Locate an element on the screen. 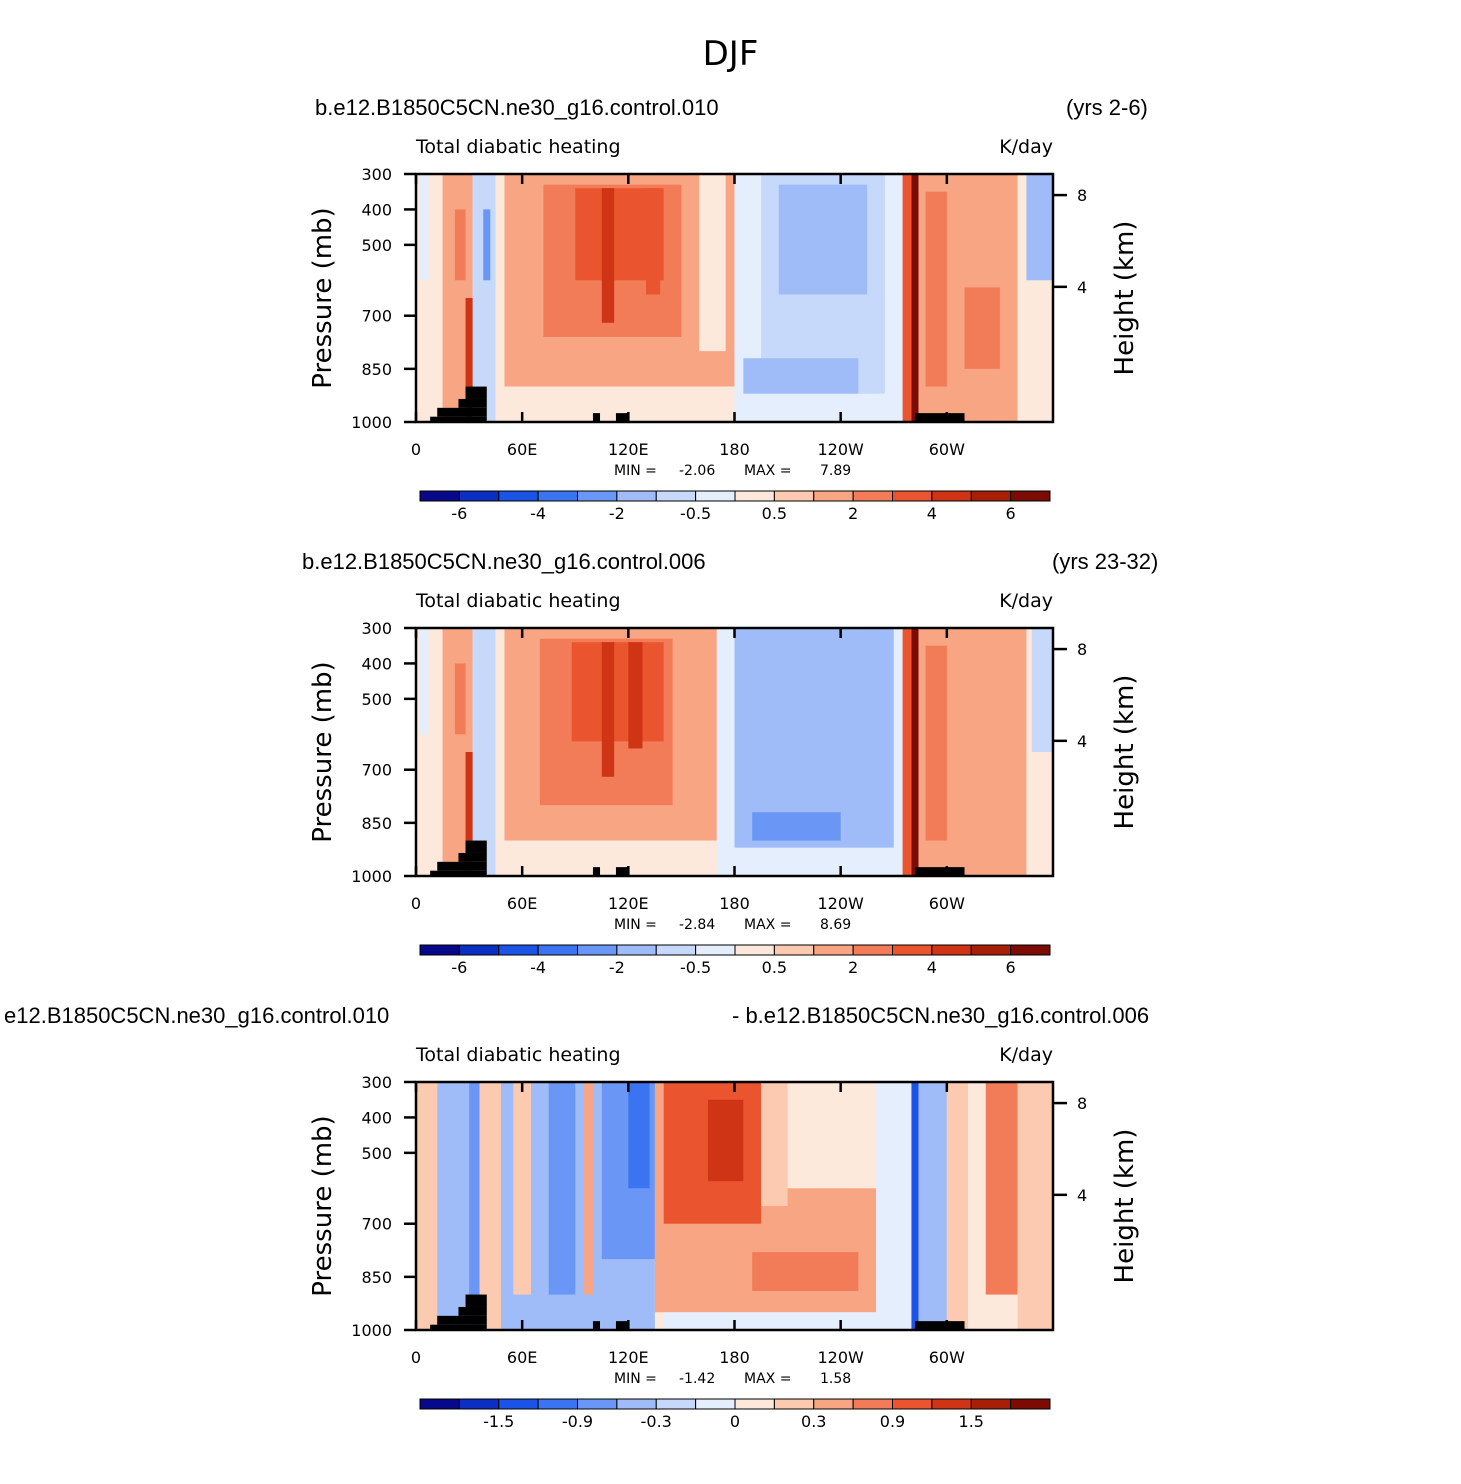  y-axis-title: Pressure (mb) is located at coordinates (323, 751).